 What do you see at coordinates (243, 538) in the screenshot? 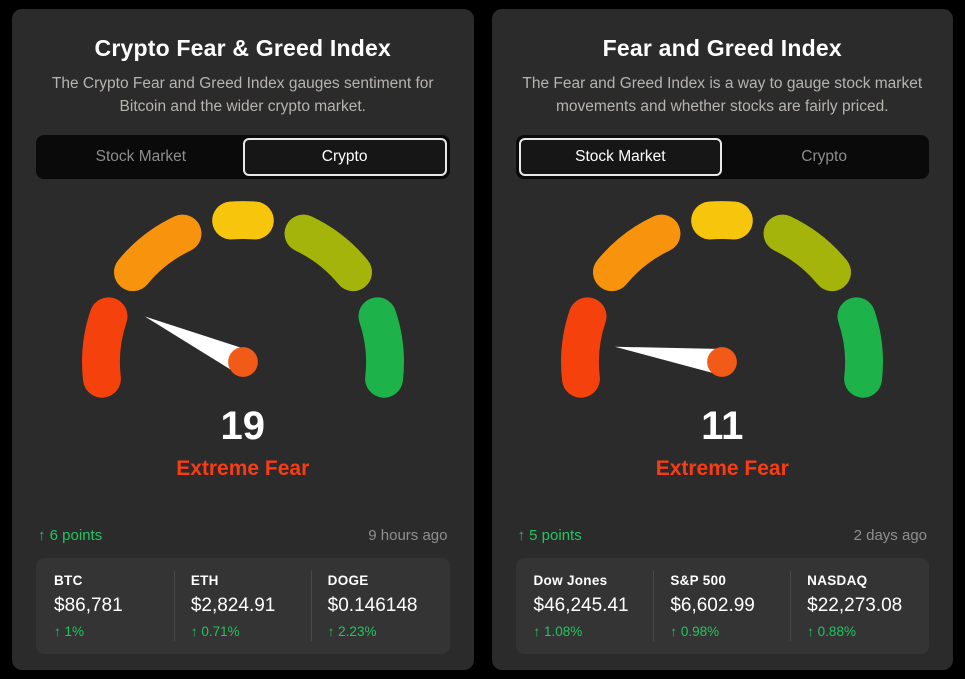
I see `gauge-meta-row: ↑ 6 points 9 hours ago` at bounding box center [243, 538].